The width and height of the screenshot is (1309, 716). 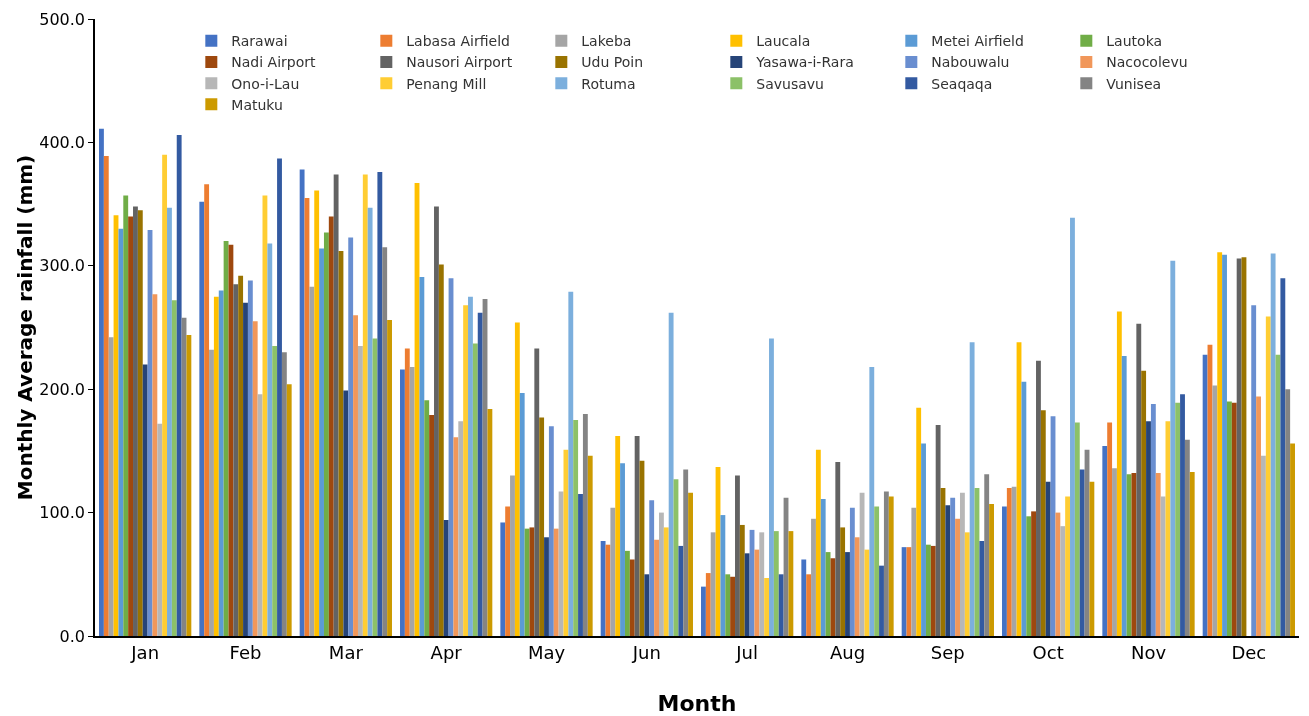 What do you see at coordinates (62, 266) in the screenshot?
I see `y-tick-label: 300.0` at bounding box center [62, 266].